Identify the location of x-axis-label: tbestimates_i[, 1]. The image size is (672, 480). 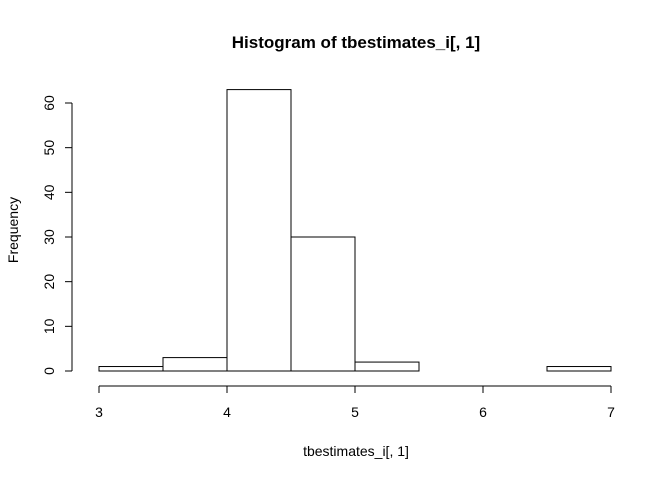
(356, 451).